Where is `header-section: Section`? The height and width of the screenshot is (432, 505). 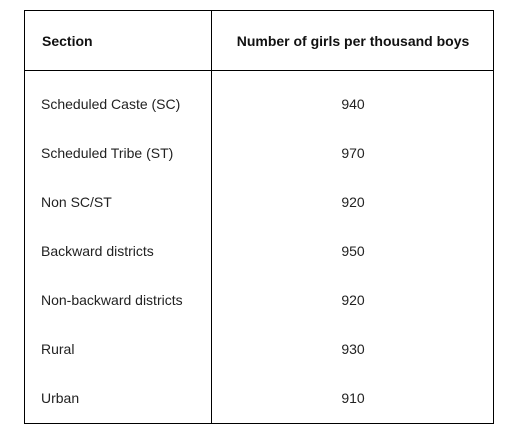
header-section: Section is located at coordinates (67, 40).